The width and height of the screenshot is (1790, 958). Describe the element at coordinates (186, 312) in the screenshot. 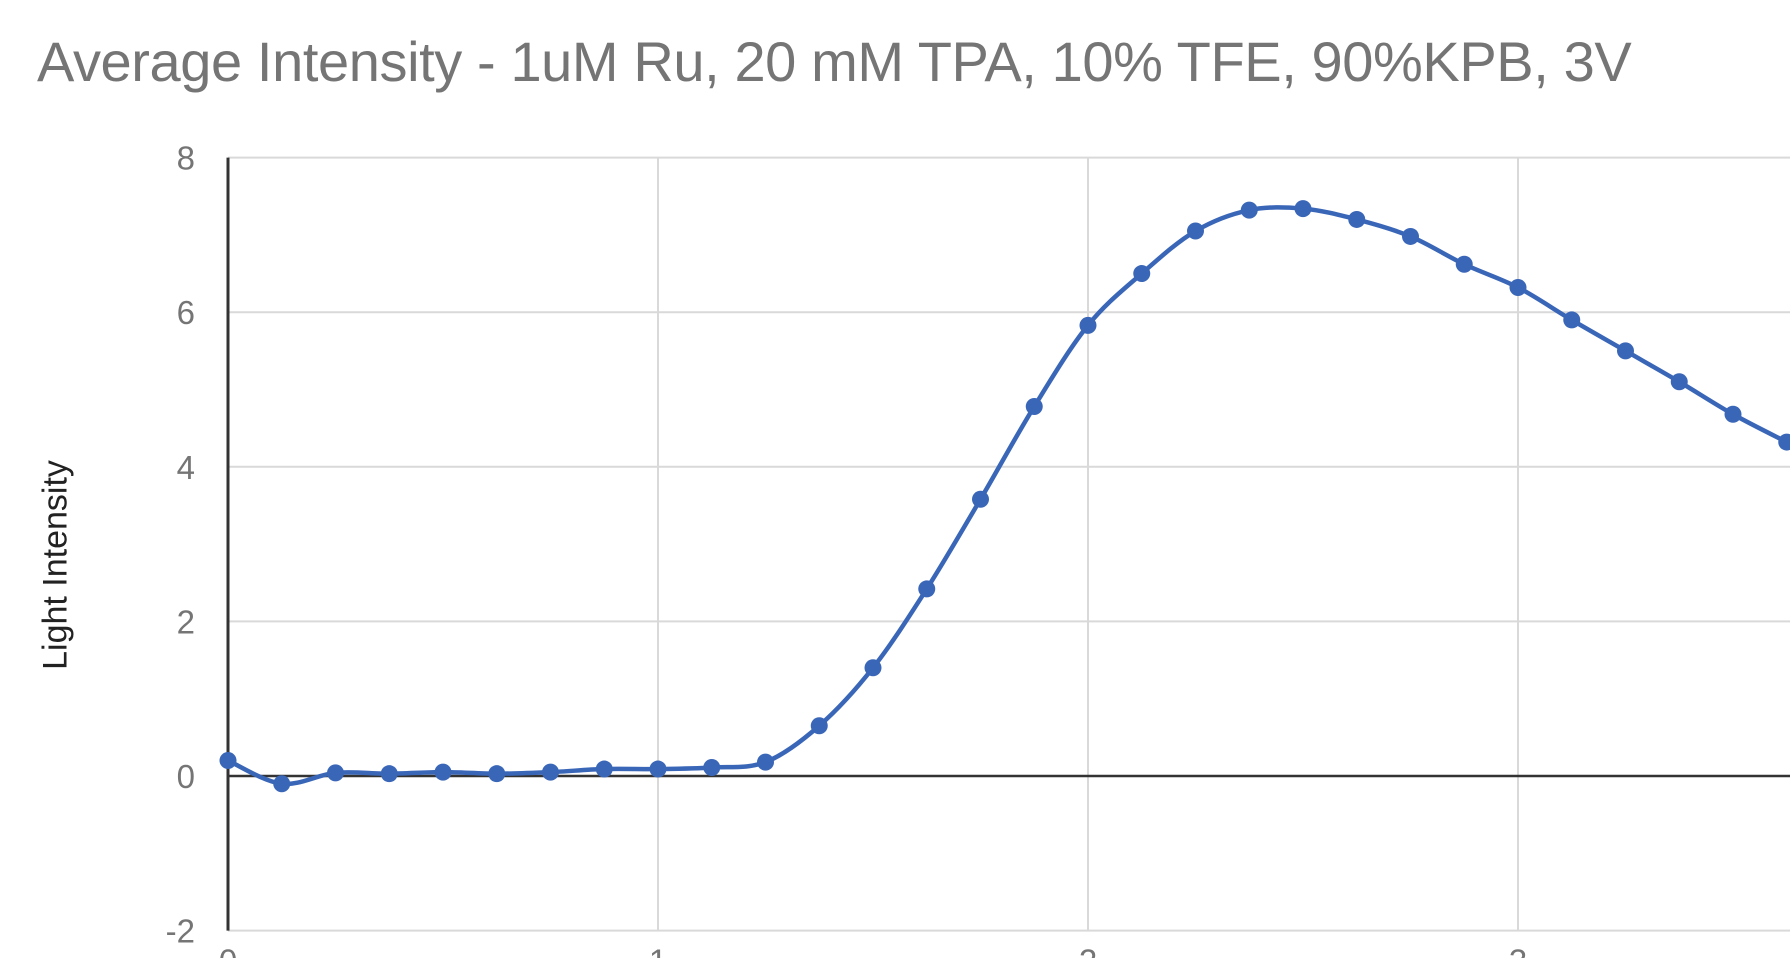

I see `y-tick-label: 6` at that location.